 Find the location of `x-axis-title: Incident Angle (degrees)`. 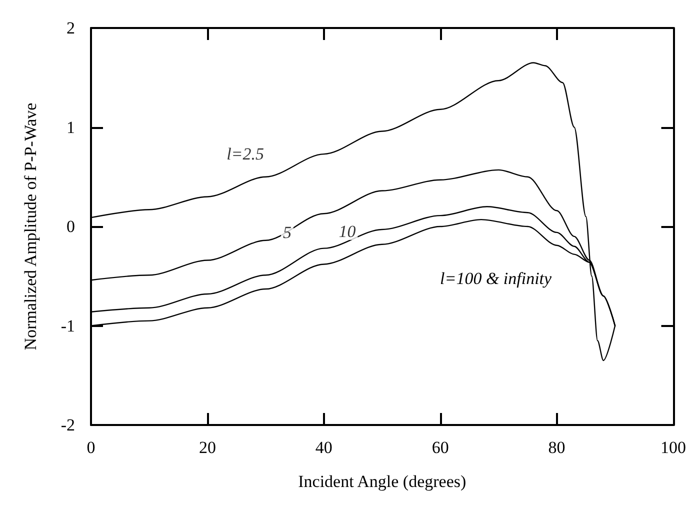

x-axis-title: Incident Angle (degrees) is located at coordinates (382, 481).